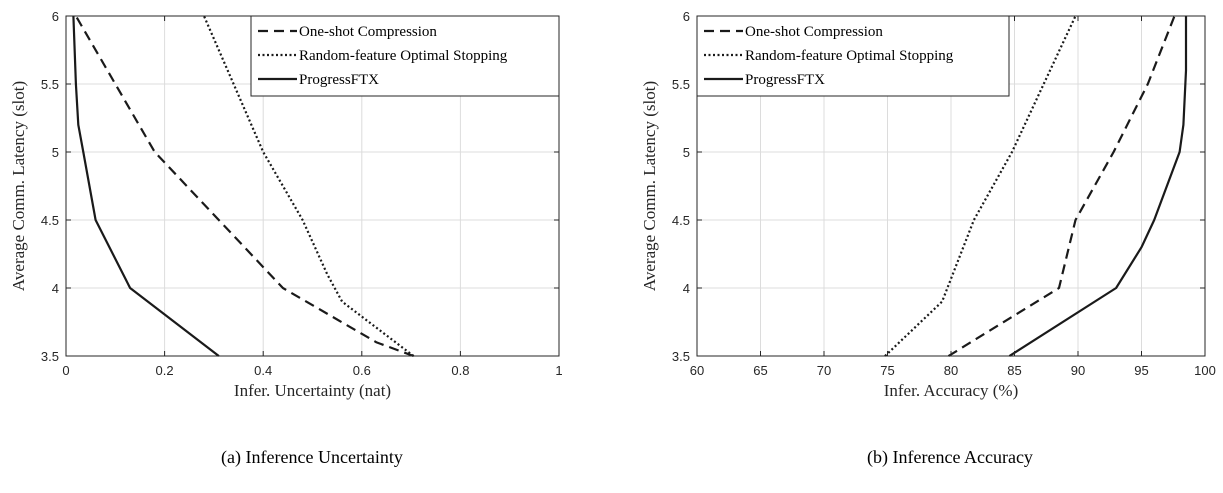 This screenshot has height=493, width=1223. Describe the element at coordinates (887, 370) in the screenshot. I see `x-tick-label: 75` at that location.